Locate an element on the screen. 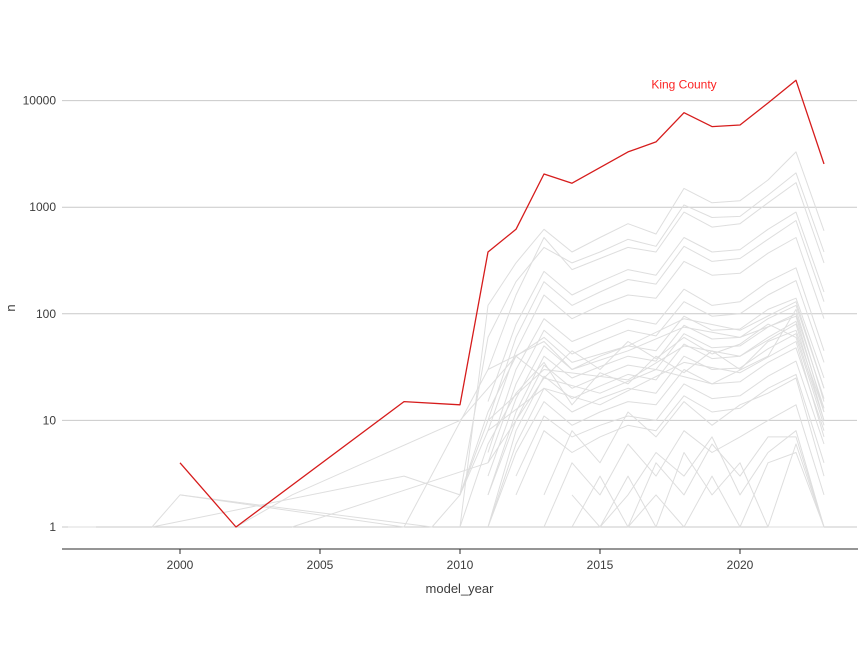 This screenshot has height=648, width=864. x-tick-label: 2010 is located at coordinates (460, 565).